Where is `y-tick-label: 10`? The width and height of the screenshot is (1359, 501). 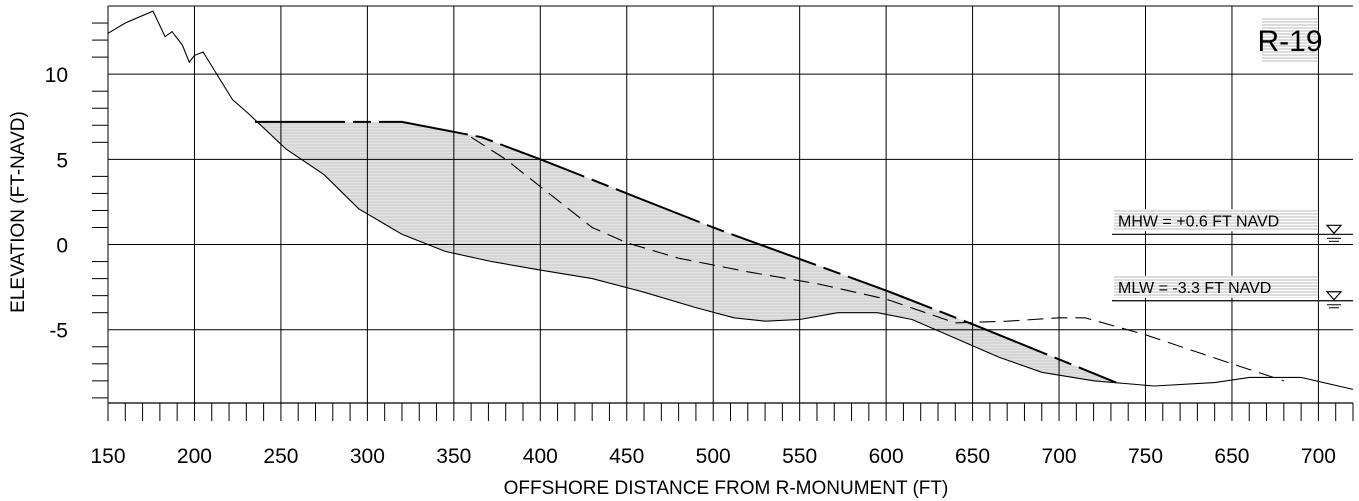
y-tick-label: 10 is located at coordinates (56, 75).